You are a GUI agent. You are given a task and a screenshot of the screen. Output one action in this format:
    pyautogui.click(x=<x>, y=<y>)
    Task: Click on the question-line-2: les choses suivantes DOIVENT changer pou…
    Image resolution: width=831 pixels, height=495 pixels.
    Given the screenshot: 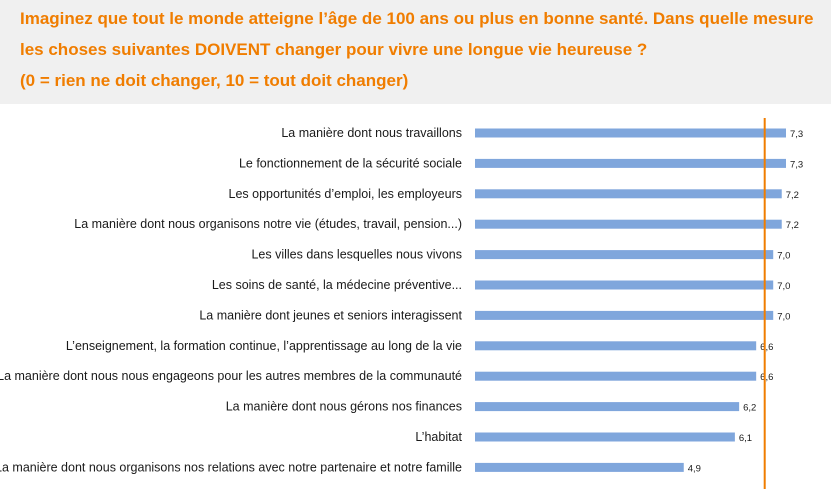 What is the action you would take?
    pyautogui.click(x=334, y=49)
    